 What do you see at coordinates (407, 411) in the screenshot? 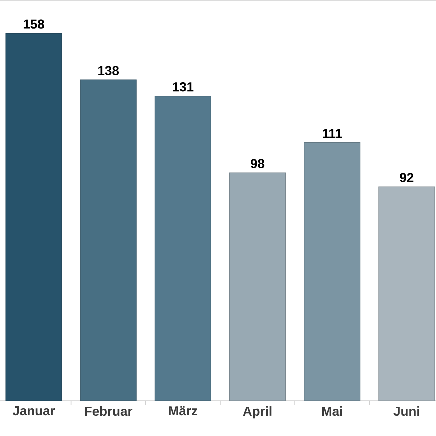
I see `x-tick-label: Juni` at bounding box center [407, 411].